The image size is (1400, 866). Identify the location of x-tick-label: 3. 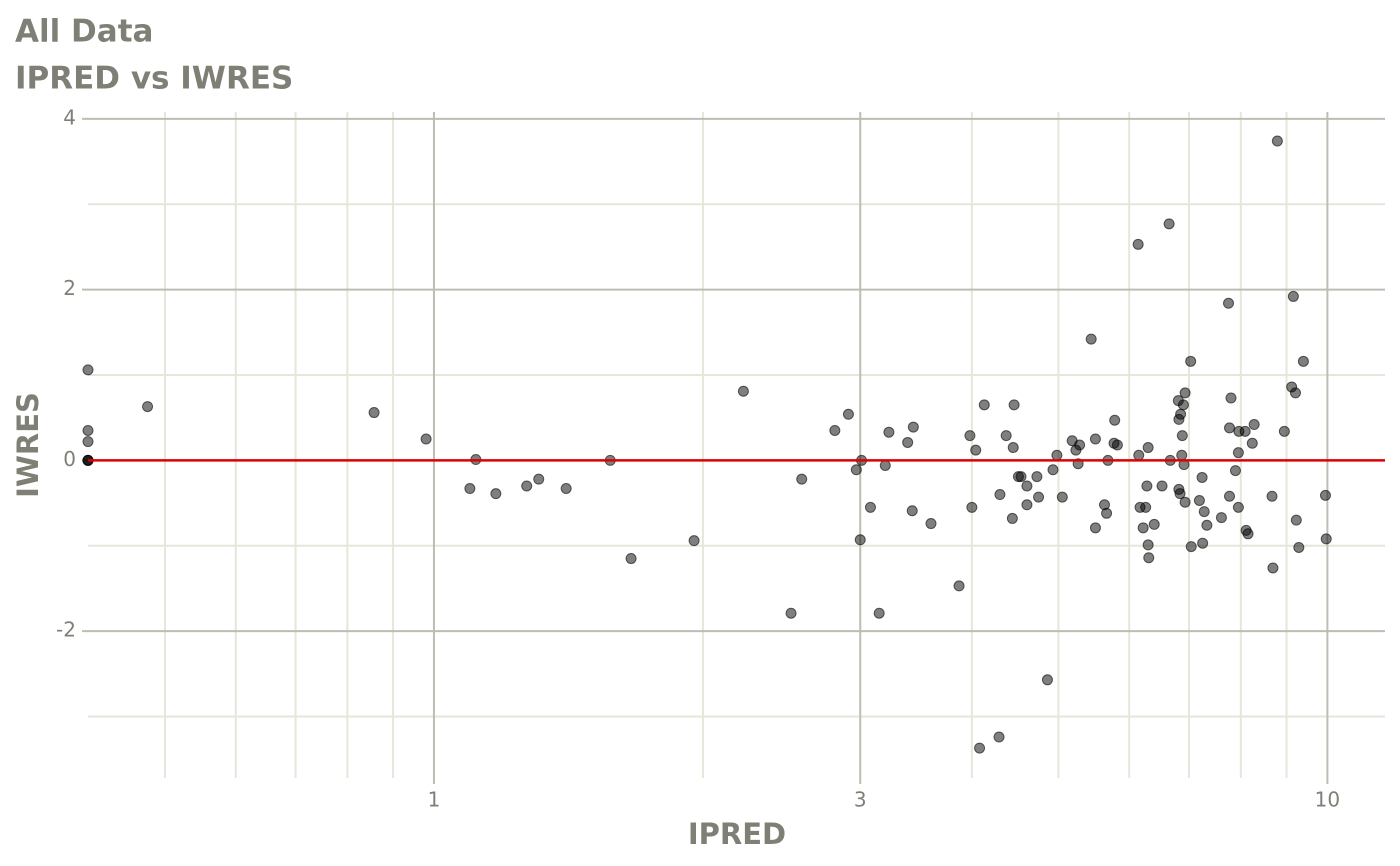
(860, 800).